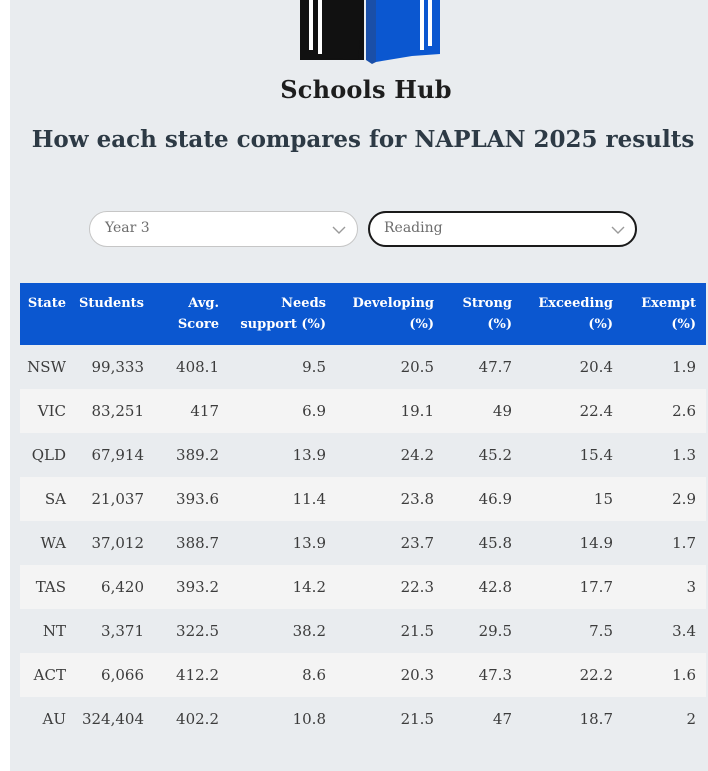  Describe the element at coordinates (223, 229) in the screenshot. I see `year-select: Year 3` at that location.